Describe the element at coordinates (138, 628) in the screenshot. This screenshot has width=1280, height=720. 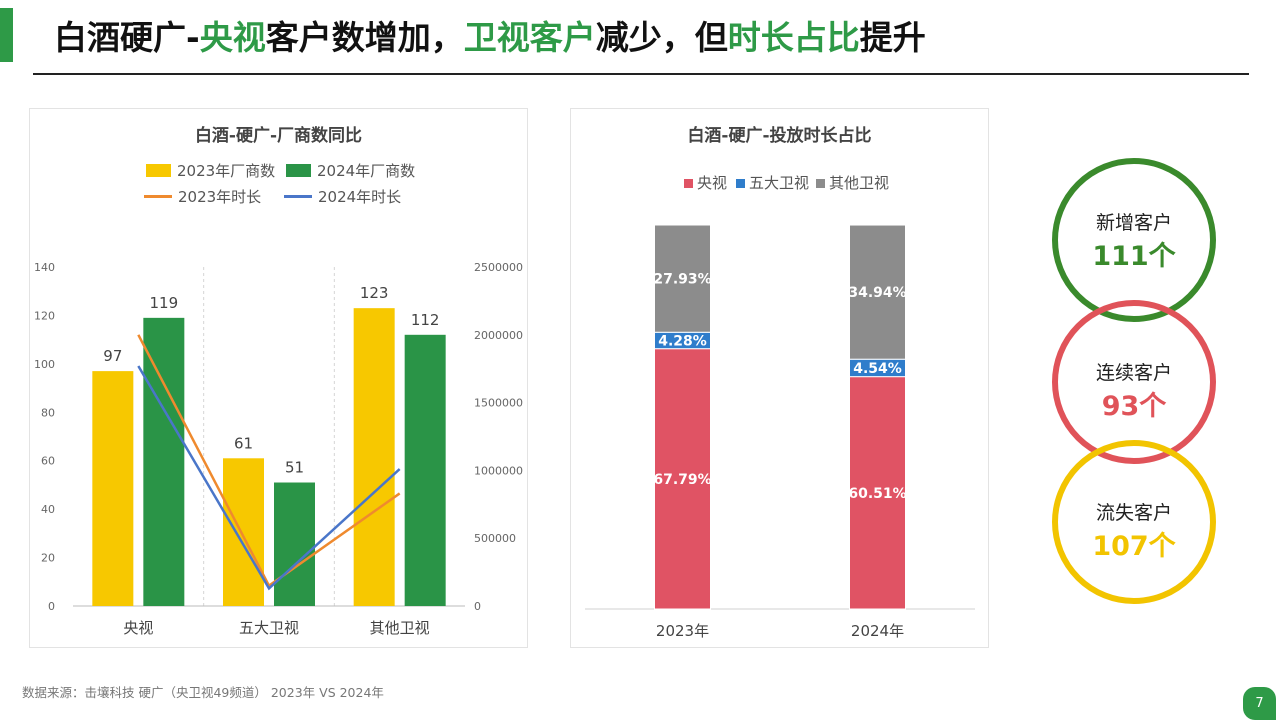
I see `x-category-label: 央视` at that location.